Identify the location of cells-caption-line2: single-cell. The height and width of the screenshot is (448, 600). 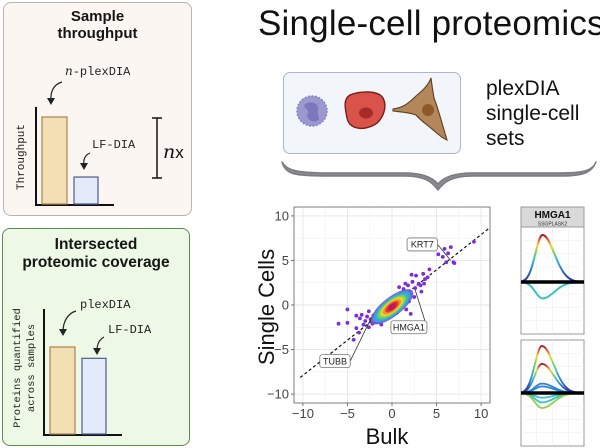
(533, 113).